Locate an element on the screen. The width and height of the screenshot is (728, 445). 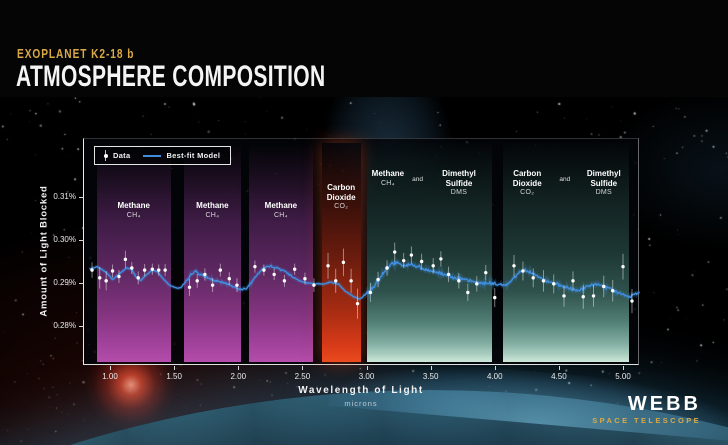
webb-logo-name: WEBB is located at coordinates (664, 404).